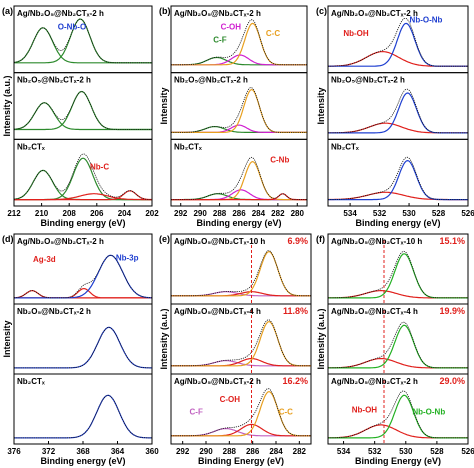  What do you see at coordinates (152, 213) in the screenshot?
I see `x-tick-label: 202` at bounding box center [152, 213].